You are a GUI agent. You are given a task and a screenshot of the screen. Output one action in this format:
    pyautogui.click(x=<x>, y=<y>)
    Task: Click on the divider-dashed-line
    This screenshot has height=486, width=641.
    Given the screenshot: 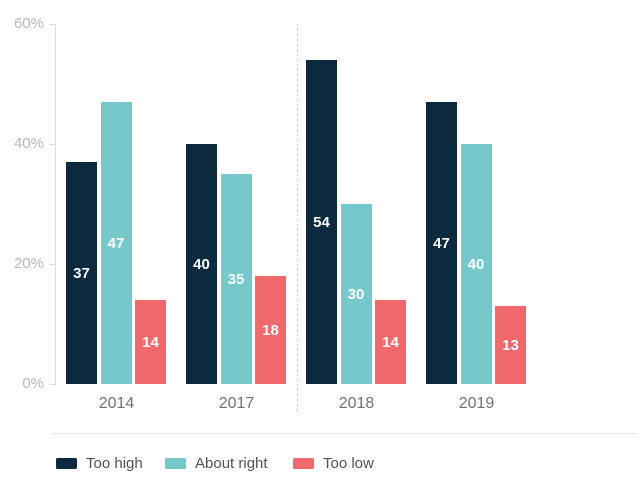 What is the action you would take?
    pyautogui.click(x=297, y=218)
    